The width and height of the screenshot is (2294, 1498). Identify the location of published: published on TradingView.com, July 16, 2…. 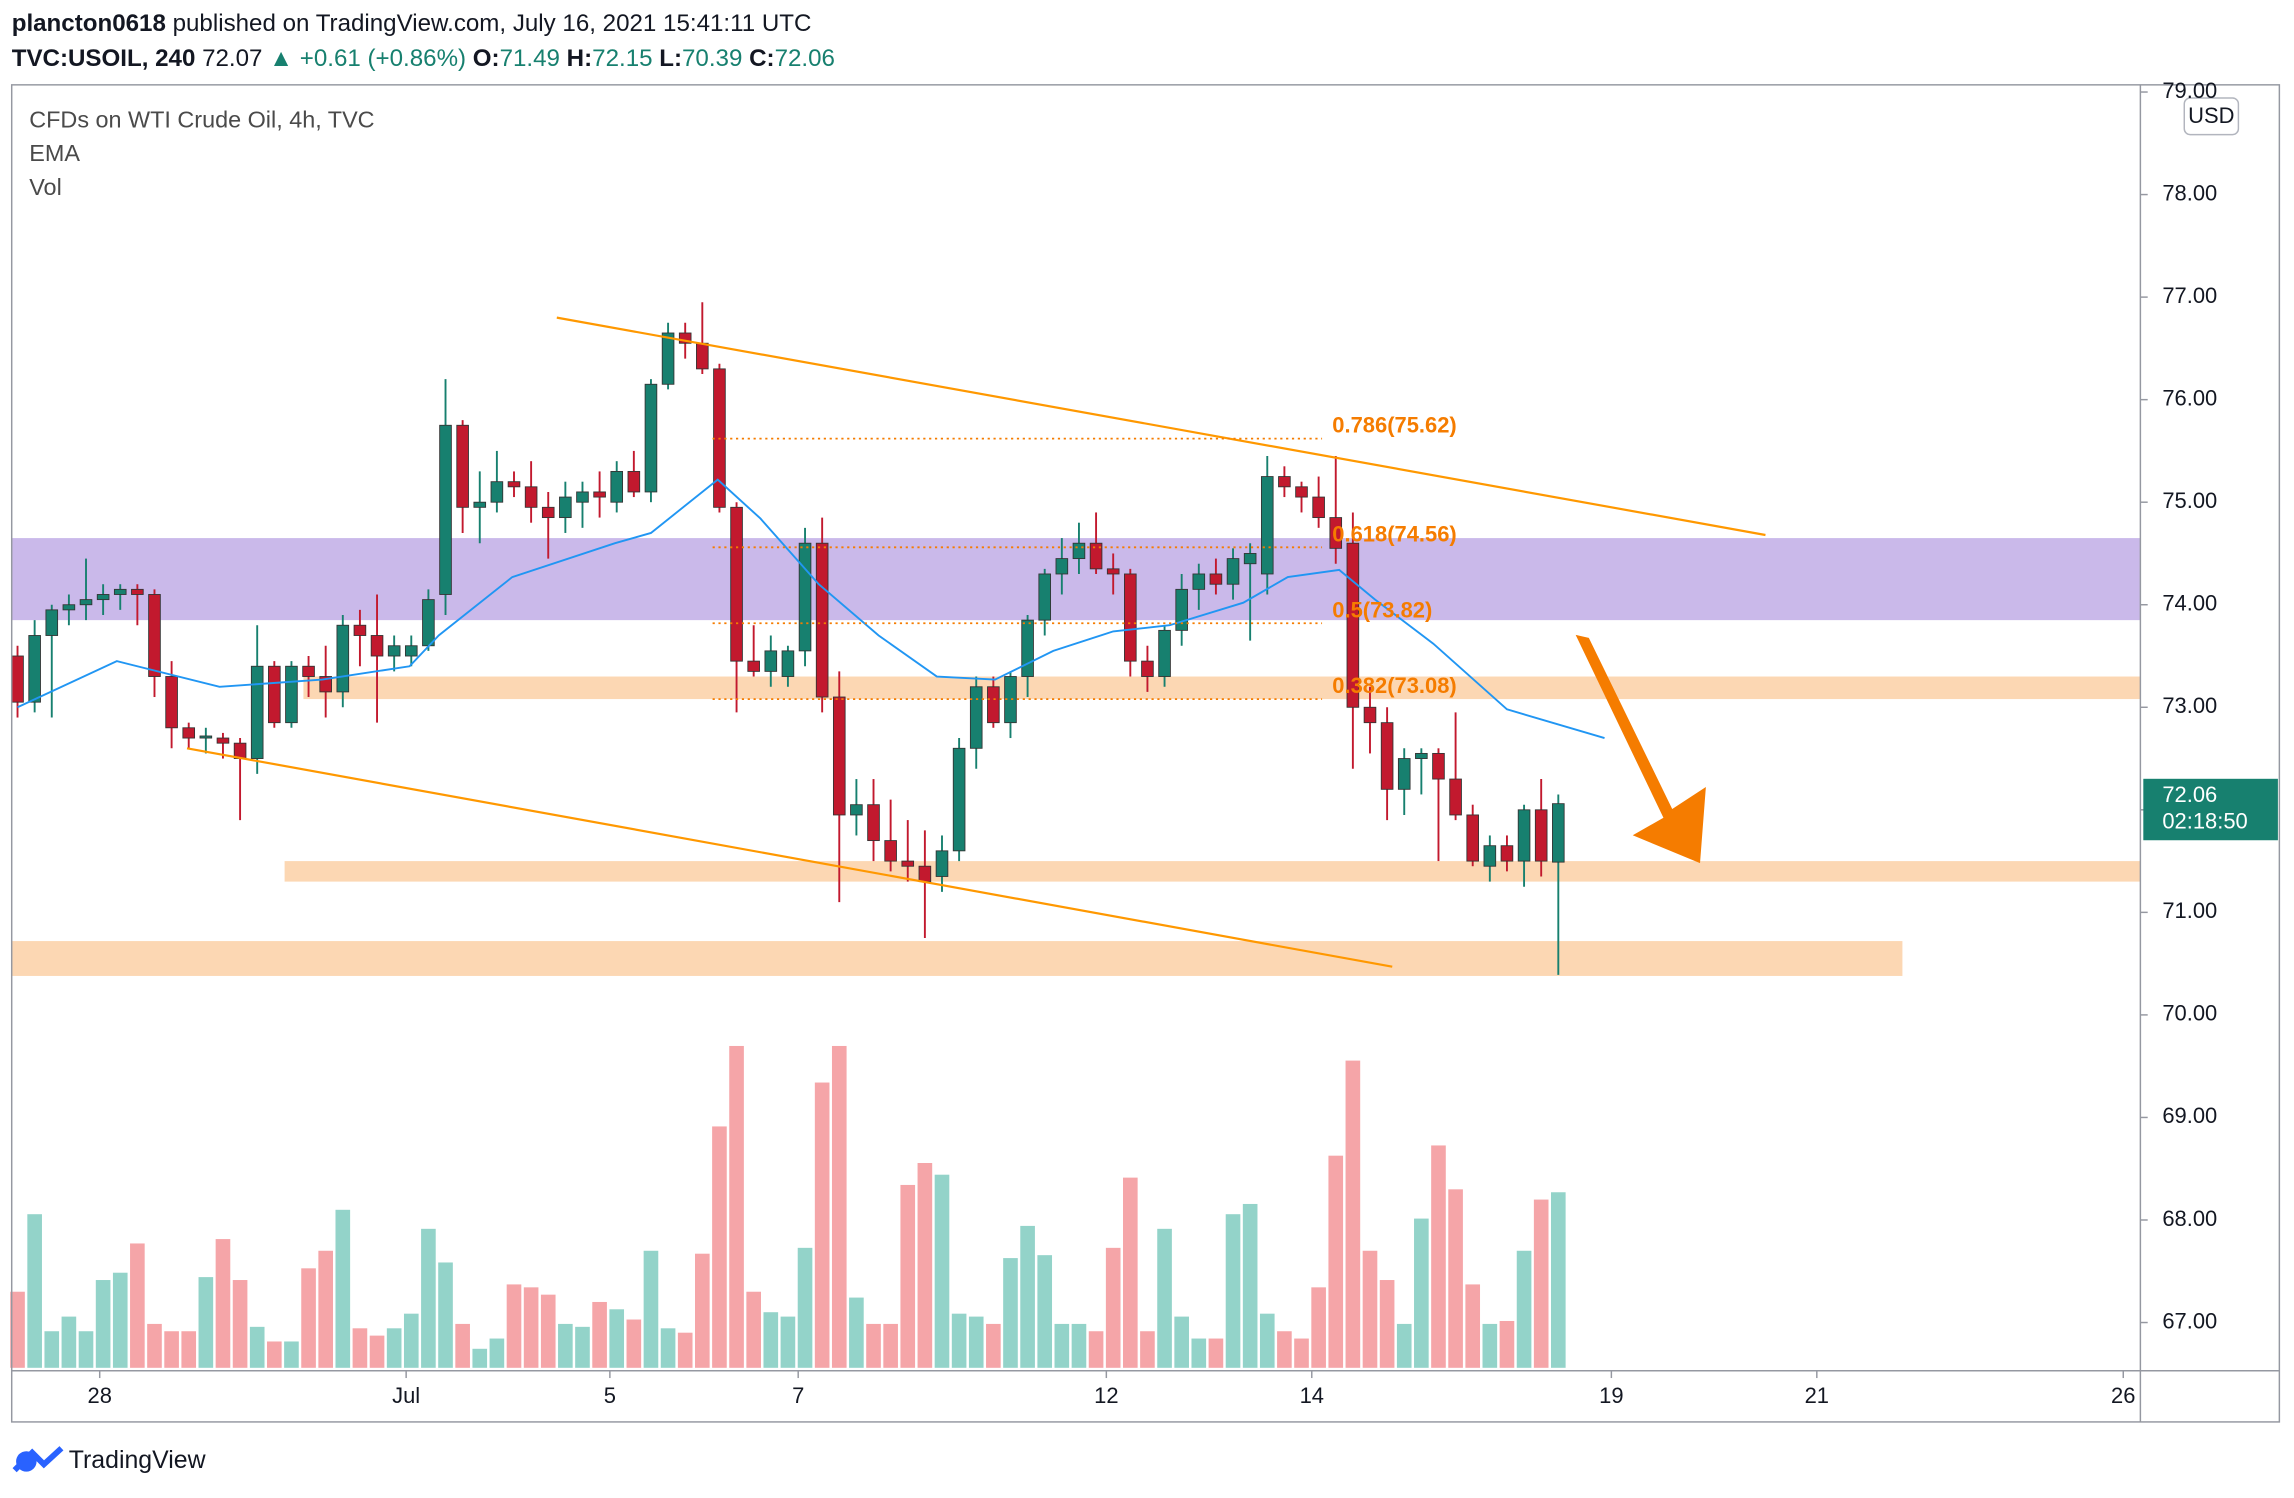
(492, 23).